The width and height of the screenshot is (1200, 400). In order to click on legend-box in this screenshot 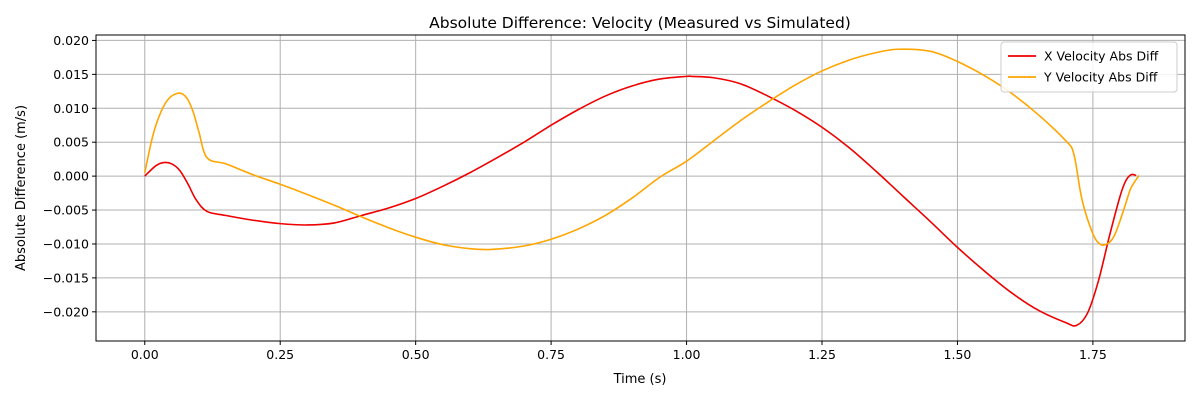, I will do `click(1089, 67)`.